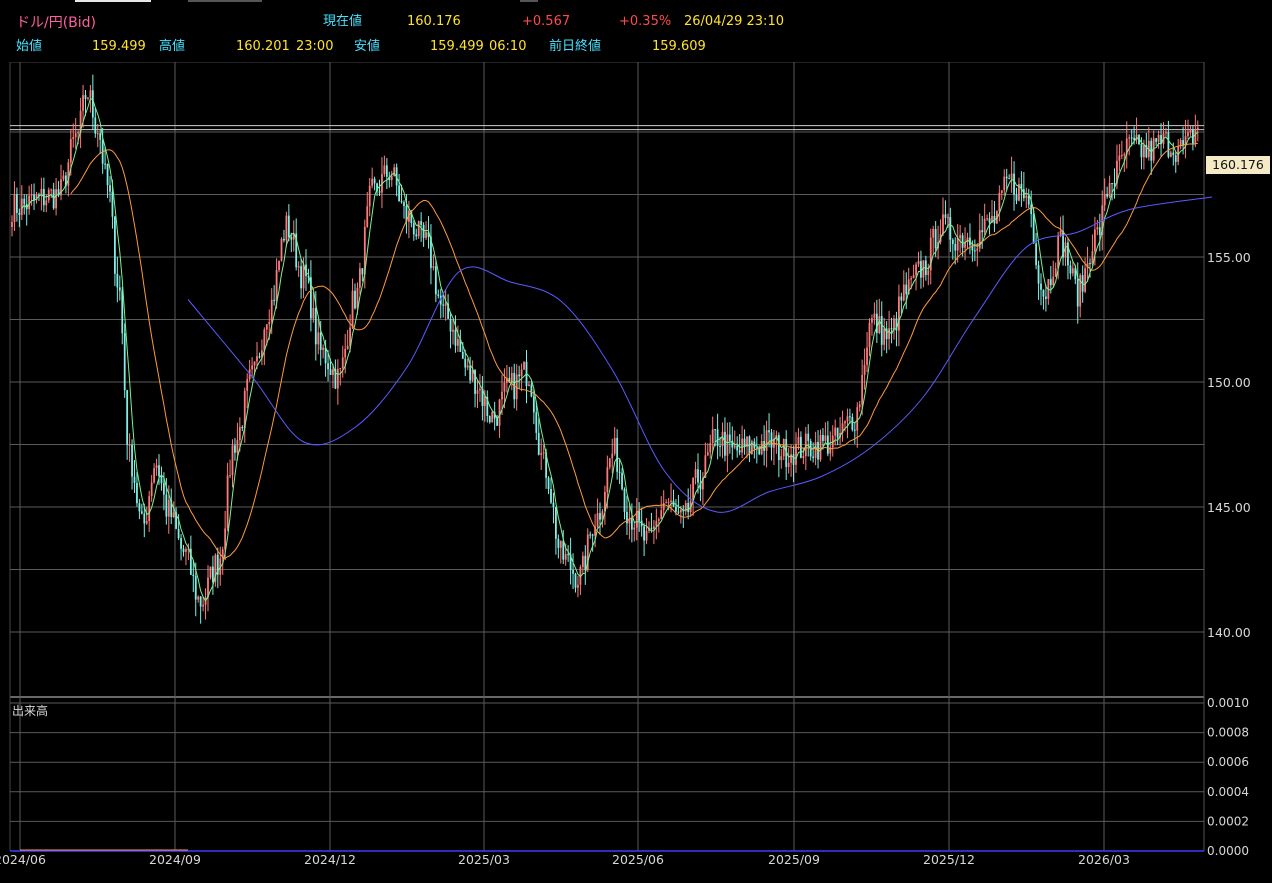 Image resolution: width=1272 pixels, height=883 pixels. I want to click on volume-tick-label: 0.0008, so click(1228, 733).